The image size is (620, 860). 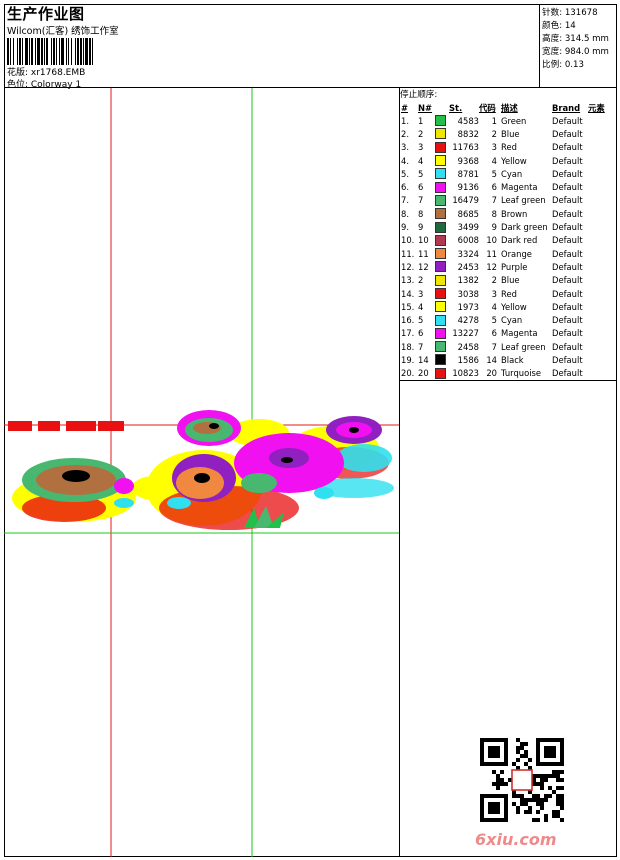 What do you see at coordinates (502, 133) in the screenshot?
I see `table-row: 2. 2 8832 2 Blue Default` at bounding box center [502, 133].